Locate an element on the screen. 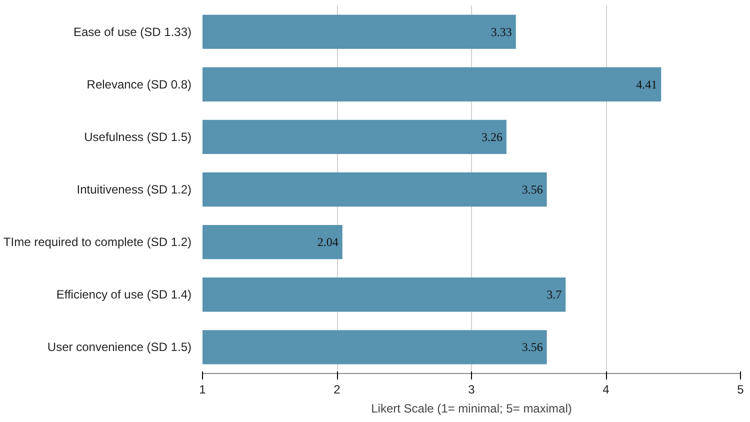  data-label: 4.41 is located at coordinates (647, 84).